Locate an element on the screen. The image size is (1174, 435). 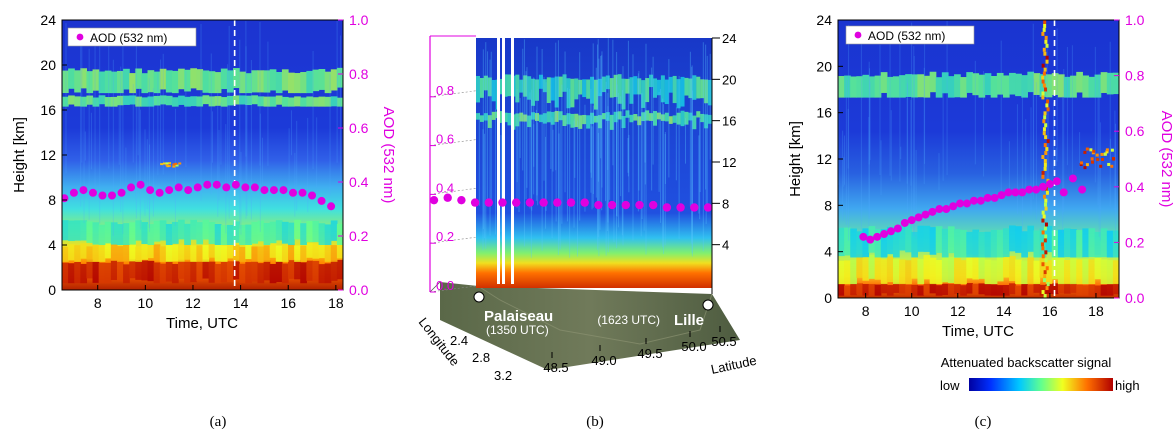
panel-b-right-tick-label: 4 is located at coordinates (725, 245).